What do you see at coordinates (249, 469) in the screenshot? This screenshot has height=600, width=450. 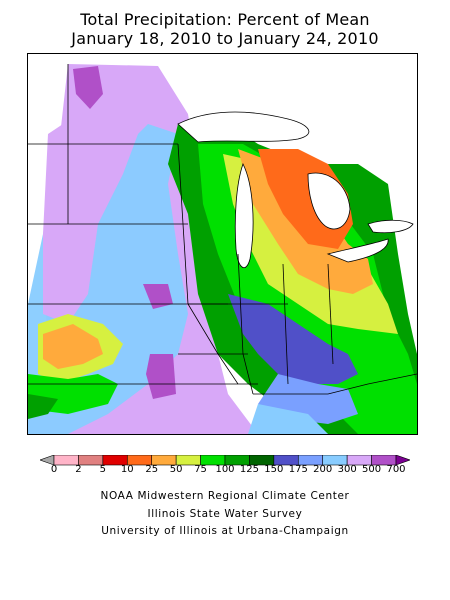 I see `legend-tick-label: 125` at bounding box center [249, 469].